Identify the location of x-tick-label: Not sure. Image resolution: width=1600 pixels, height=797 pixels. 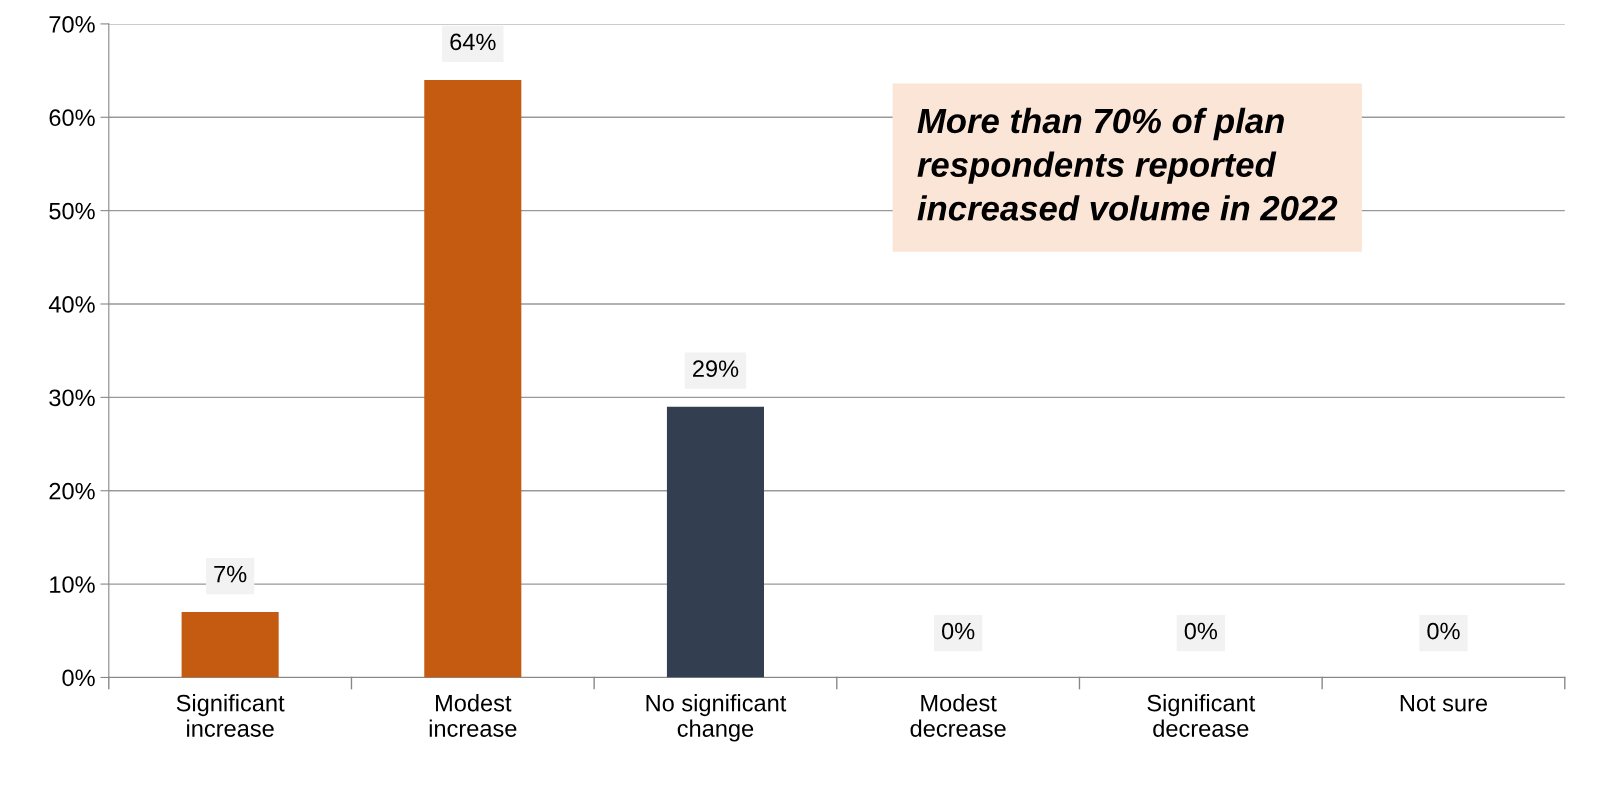
(1444, 703).